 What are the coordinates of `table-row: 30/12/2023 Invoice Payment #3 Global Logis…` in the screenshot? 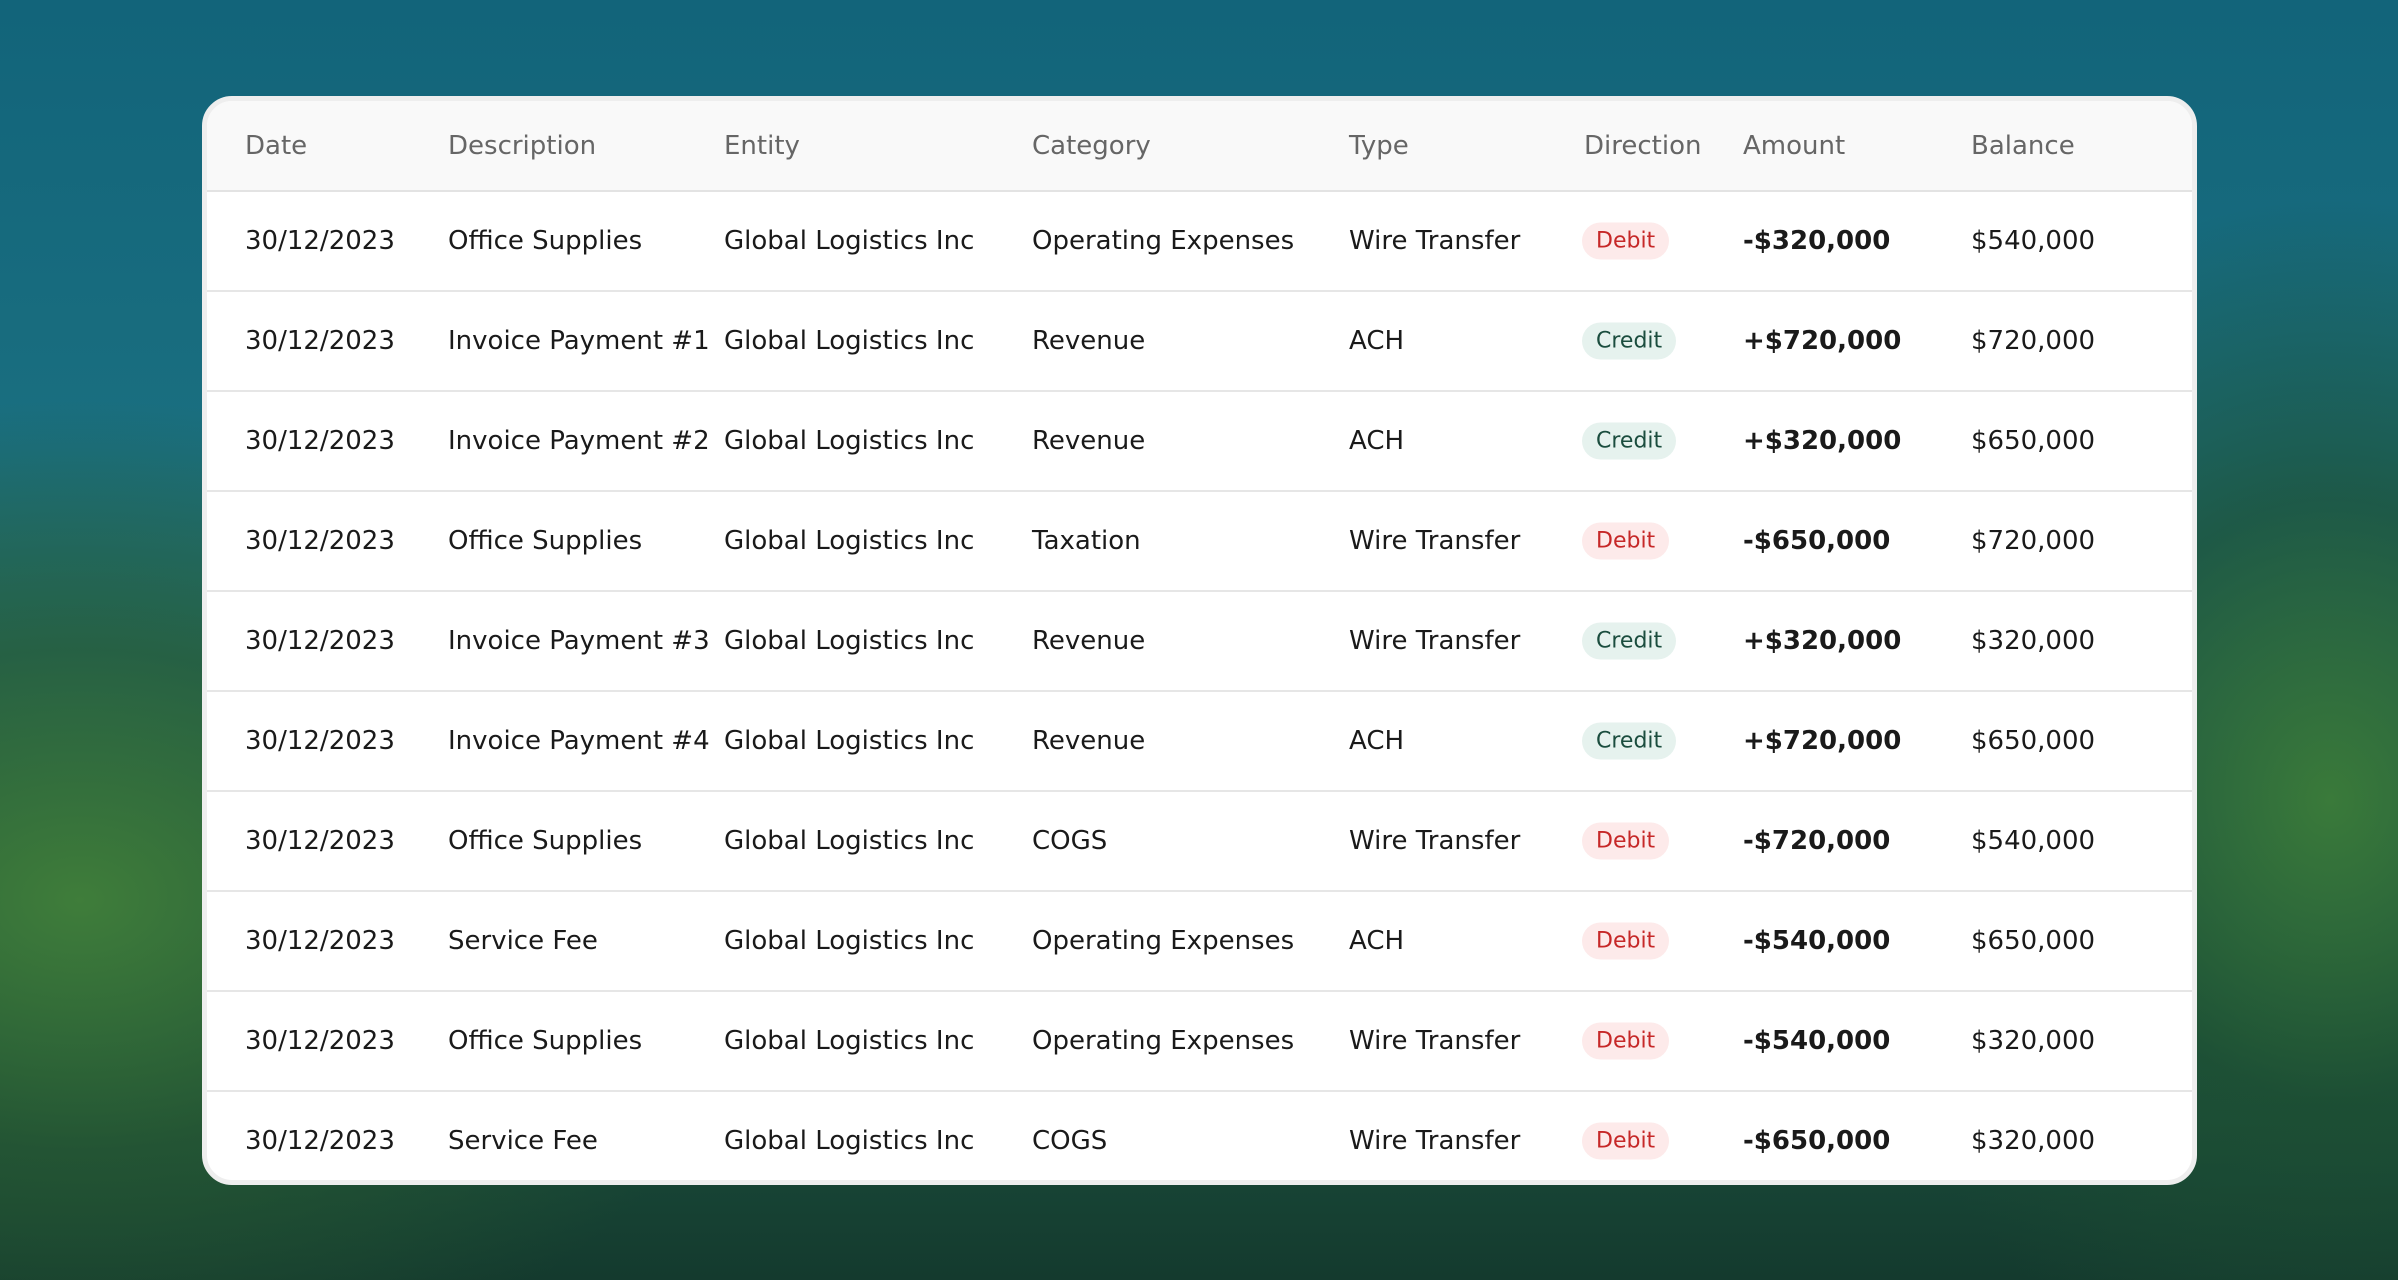 It's located at (1199, 642).